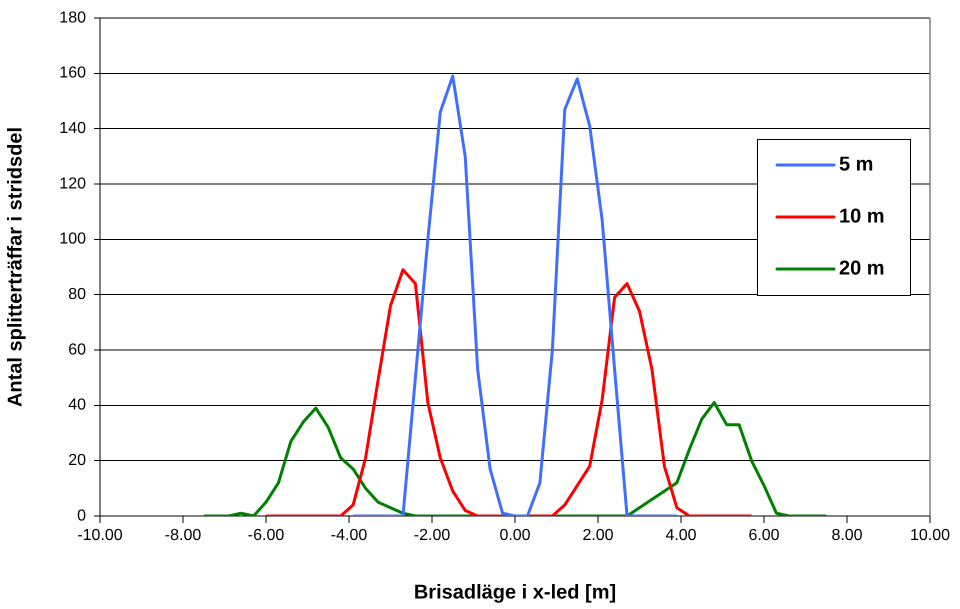 This screenshot has width=960, height=609. What do you see at coordinates (856, 165) in the screenshot?
I see `legend-label: 5 m` at bounding box center [856, 165].